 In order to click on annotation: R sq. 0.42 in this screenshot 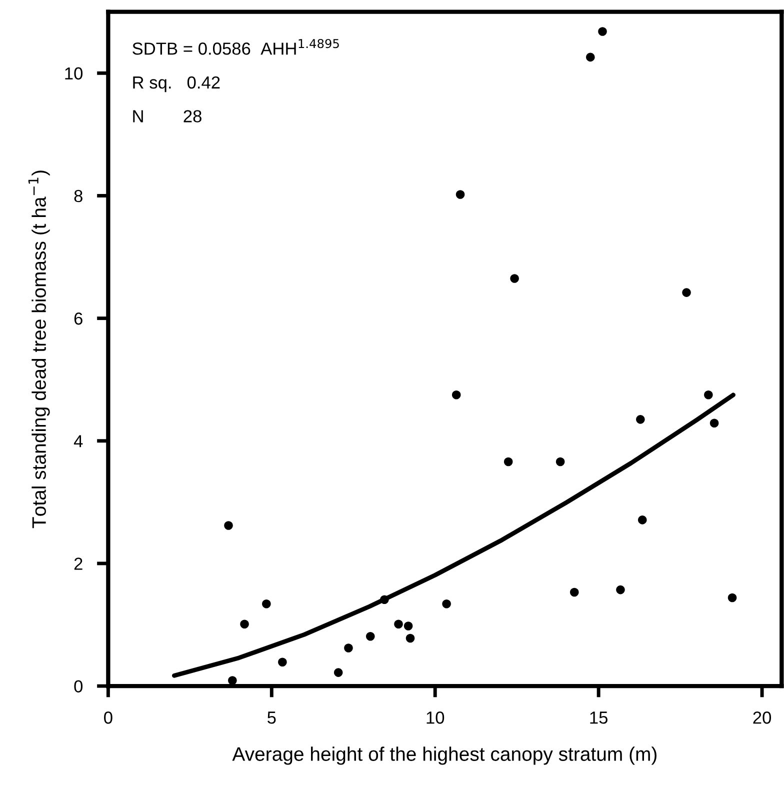, I will do `click(176, 84)`.